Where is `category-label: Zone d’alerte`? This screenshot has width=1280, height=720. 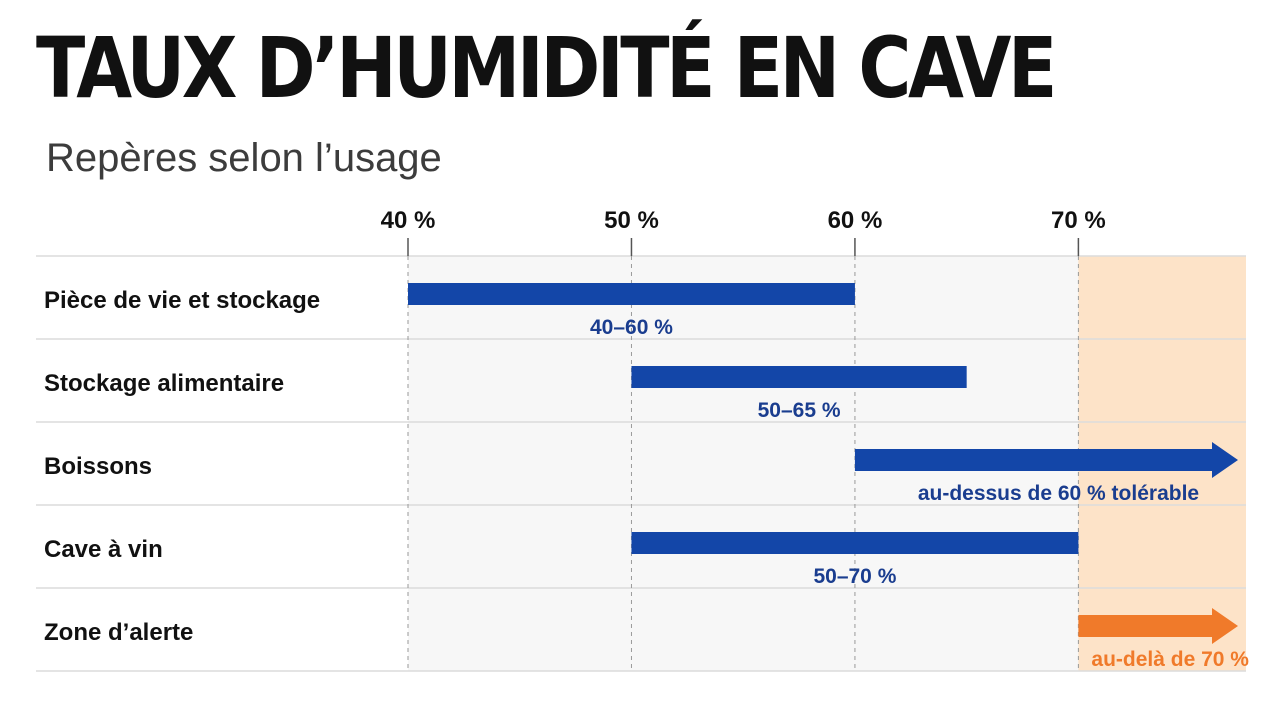 category-label: Zone d’alerte is located at coordinates (118, 632).